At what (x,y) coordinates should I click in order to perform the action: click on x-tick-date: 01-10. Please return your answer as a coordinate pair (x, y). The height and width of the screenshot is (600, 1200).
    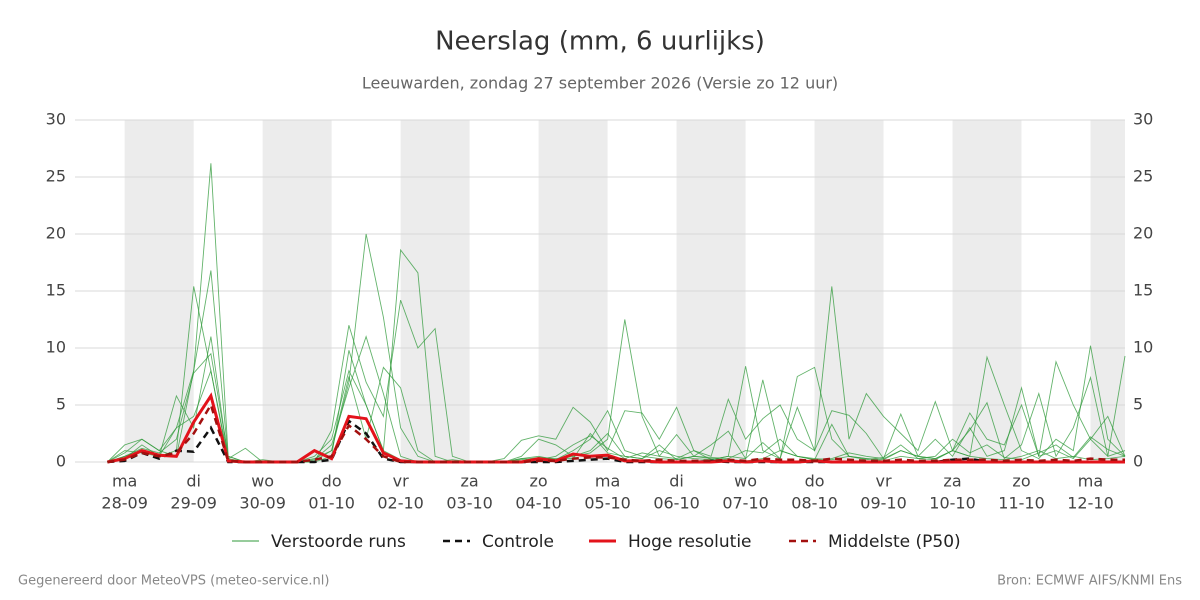
    Looking at the image, I should click on (331, 503).